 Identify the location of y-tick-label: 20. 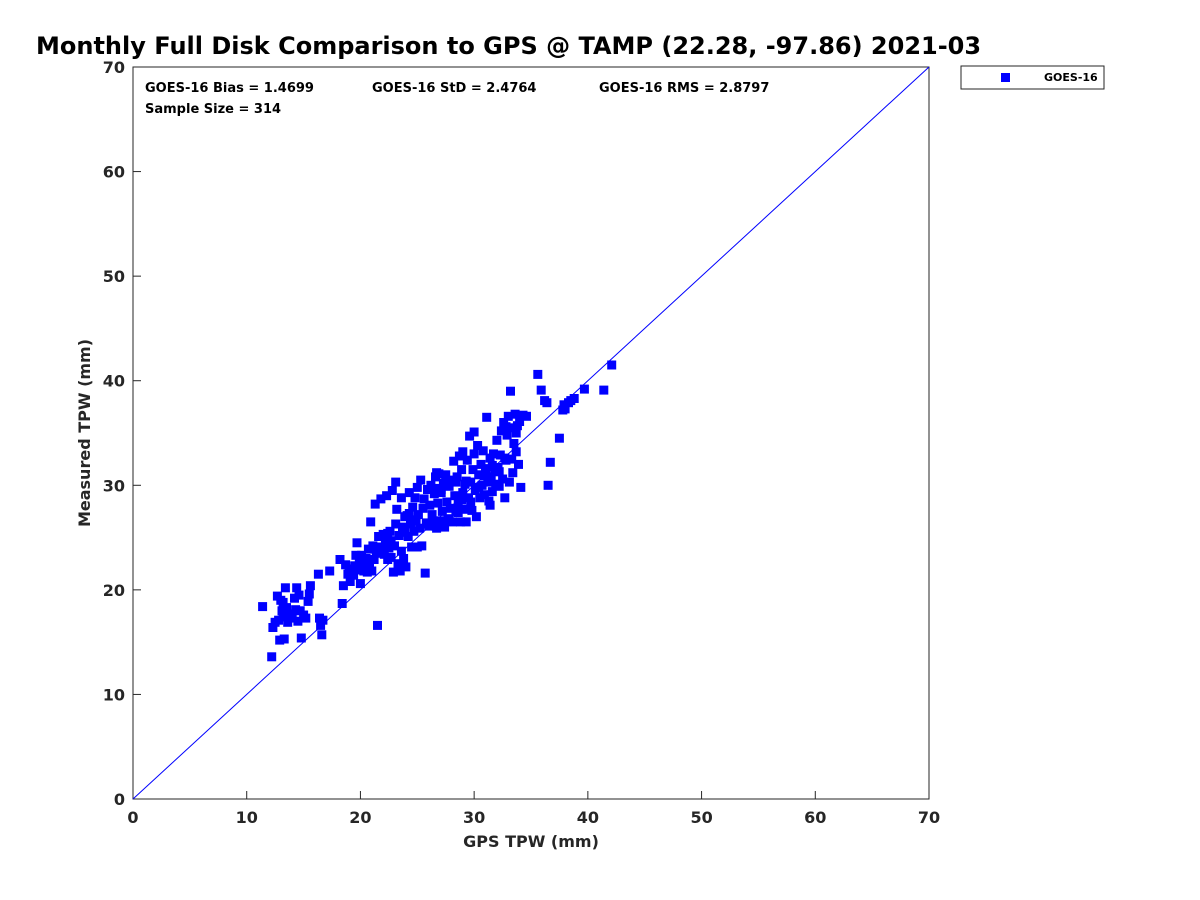
(114, 590).